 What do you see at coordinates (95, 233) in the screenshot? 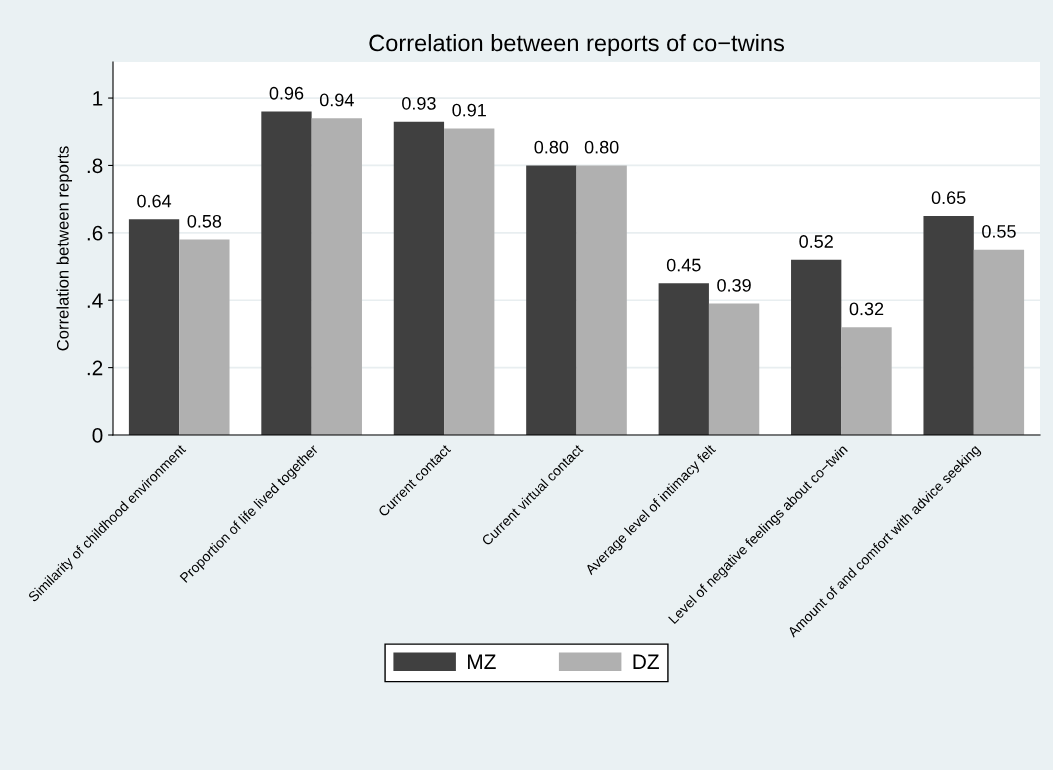
I see `y-tick-label: .6` at bounding box center [95, 233].